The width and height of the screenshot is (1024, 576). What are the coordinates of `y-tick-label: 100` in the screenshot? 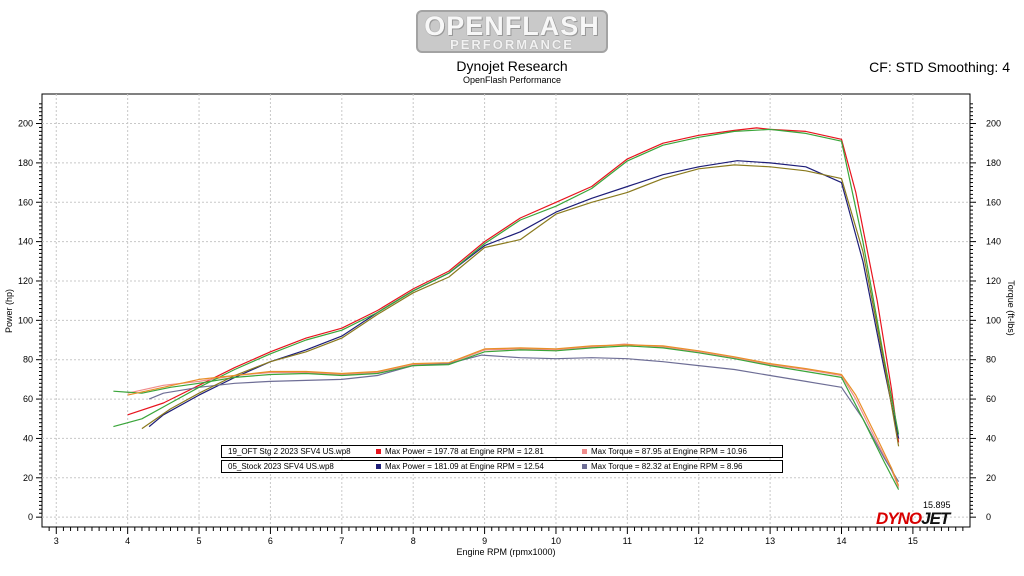 It's located at (25, 320).